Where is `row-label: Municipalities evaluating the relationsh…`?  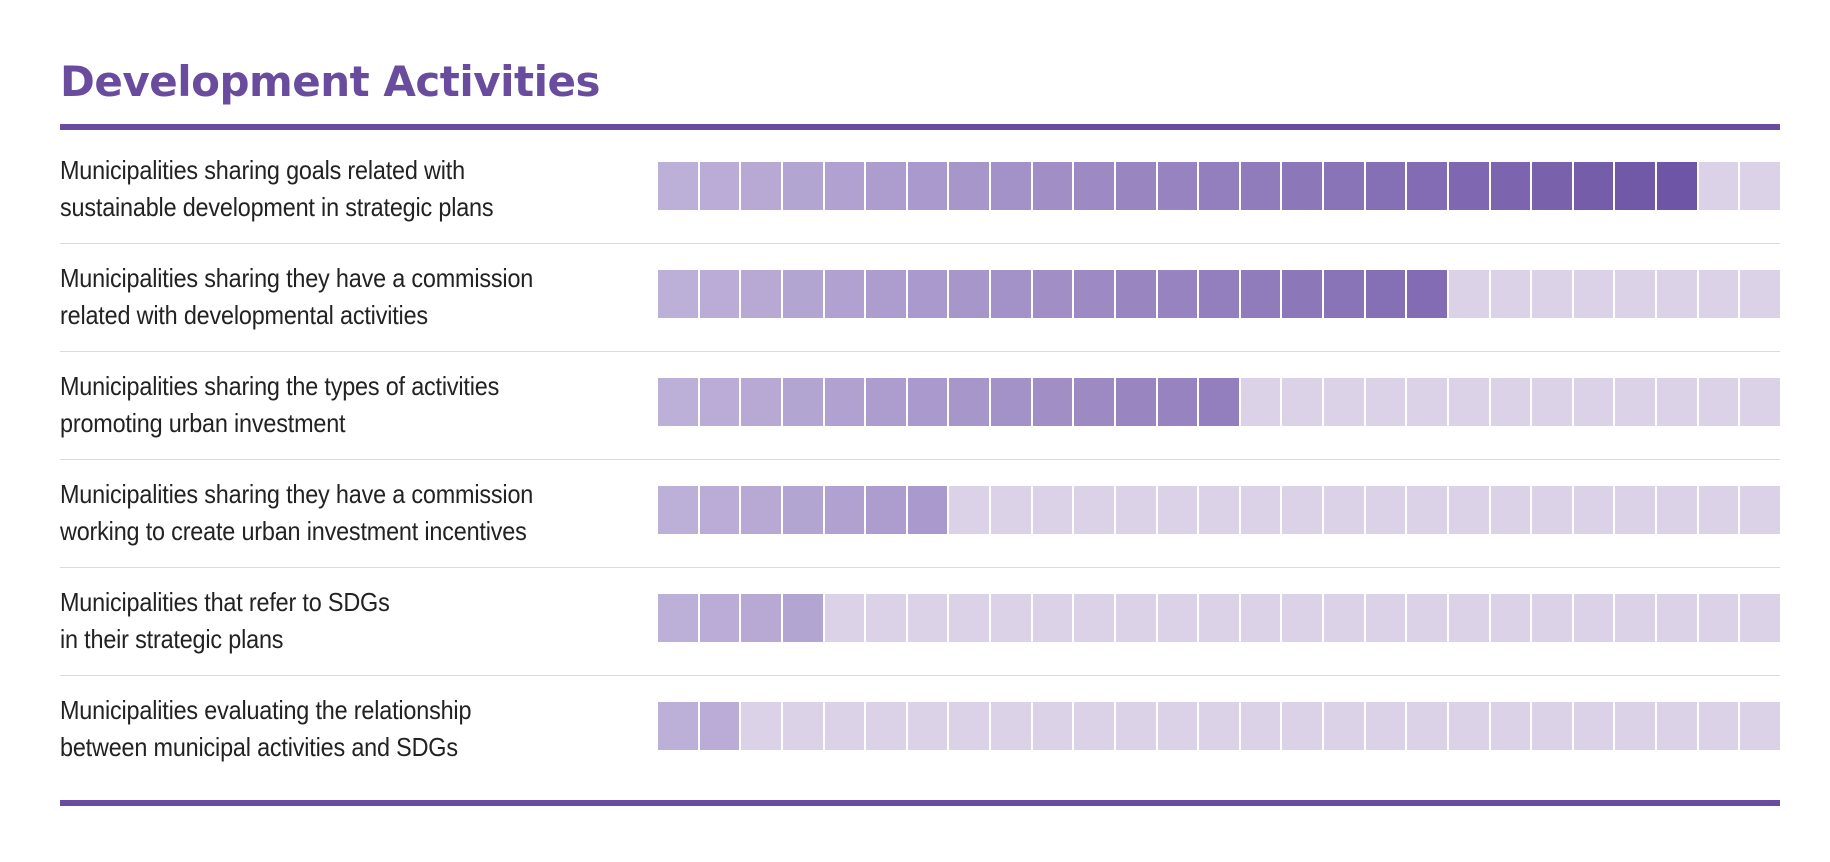
row-label: Municipalities evaluating the relationsh… is located at coordinates (340, 729).